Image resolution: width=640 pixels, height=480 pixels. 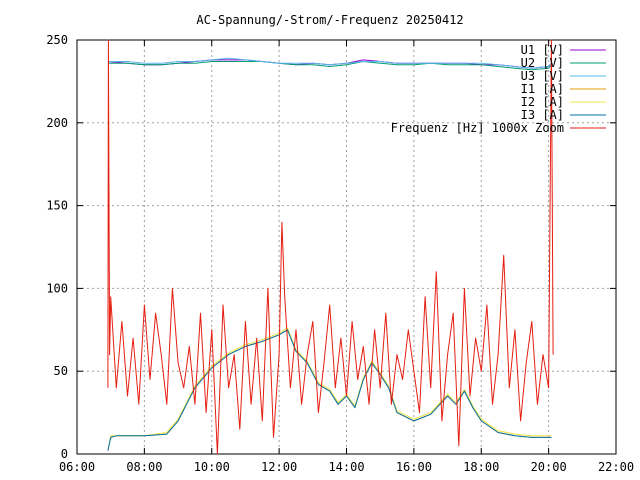 What do you see at coordinates (61, 371) in the screenshot?
I see `y-tick-label: 50` at bounding box center [61, 371].